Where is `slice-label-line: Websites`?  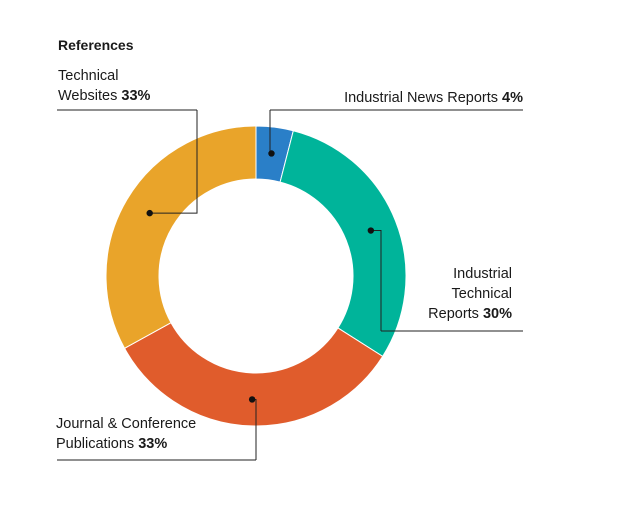
slice-label-line: Websites is located at coordinates (88, 96).